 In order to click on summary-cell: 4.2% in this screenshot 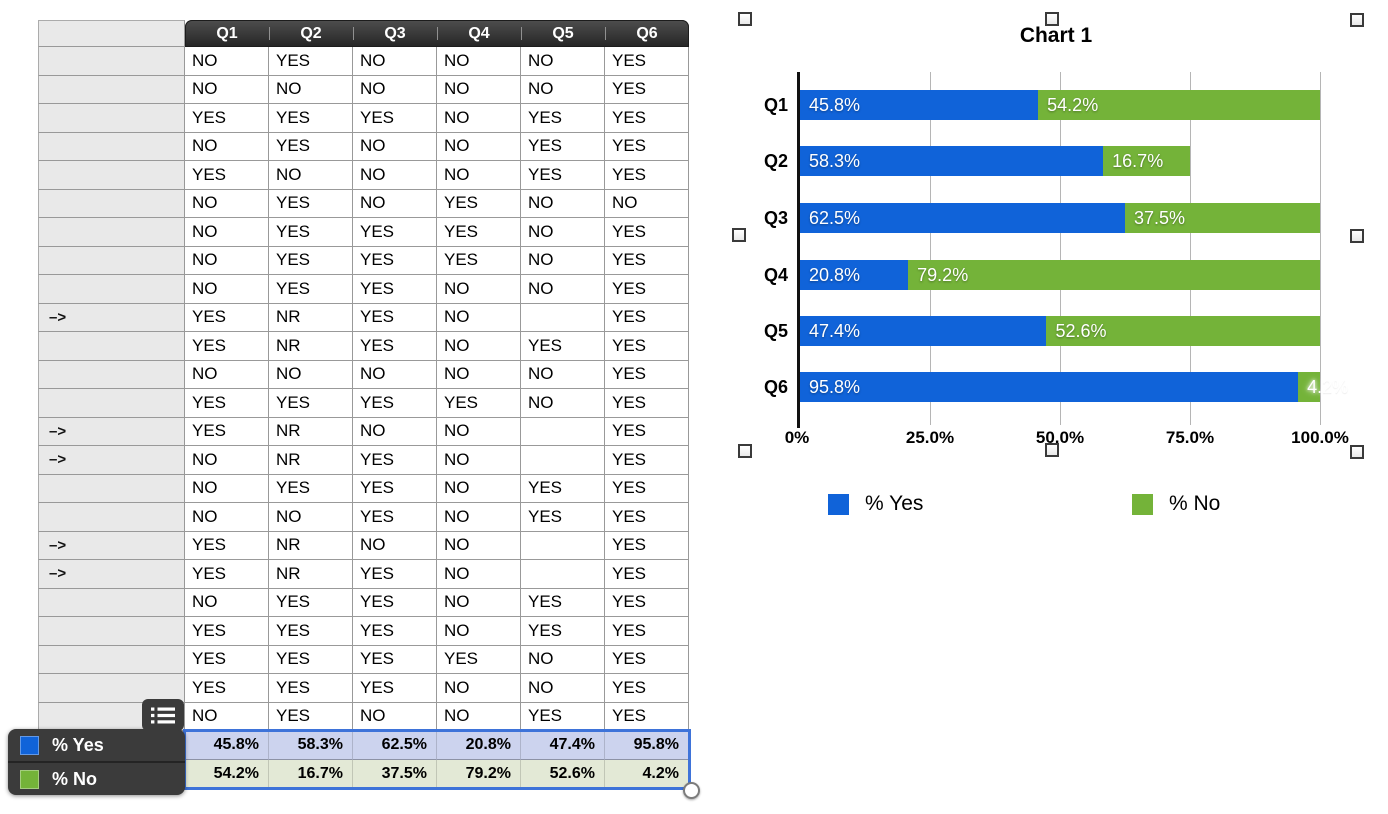, I will do `click(647, 774)`.